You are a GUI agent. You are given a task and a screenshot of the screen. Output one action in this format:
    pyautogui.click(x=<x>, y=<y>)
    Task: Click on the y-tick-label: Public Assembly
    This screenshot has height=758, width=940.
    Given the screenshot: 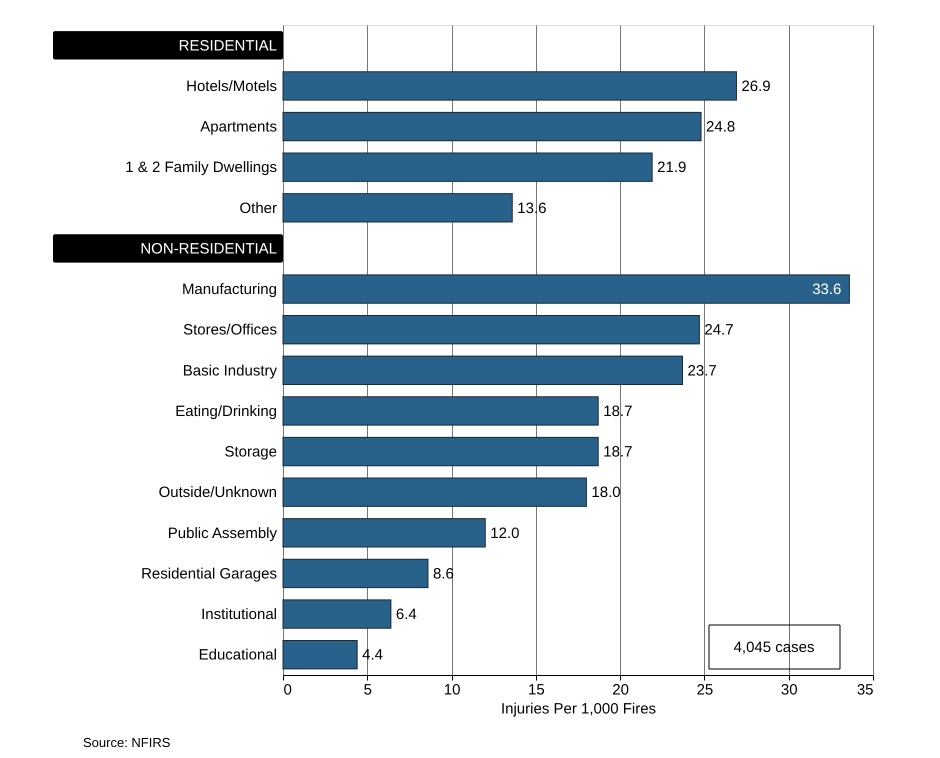 What is the action you would take?
    pyautogui.click(x=223, y=533)
    